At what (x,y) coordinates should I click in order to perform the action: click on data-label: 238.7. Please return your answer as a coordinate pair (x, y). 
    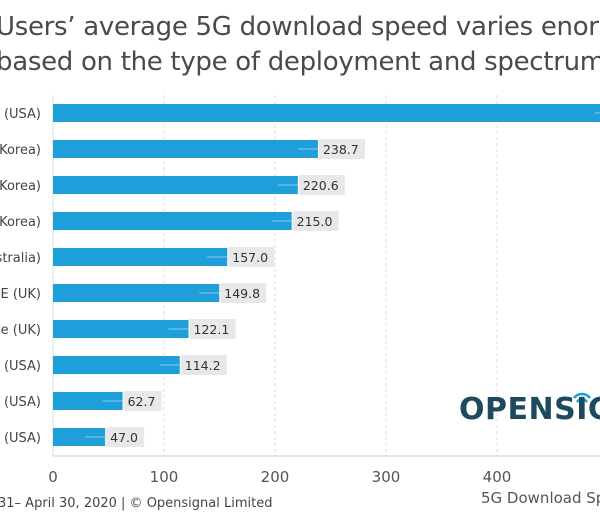
    Looking at the image, I should click on (341, 149).